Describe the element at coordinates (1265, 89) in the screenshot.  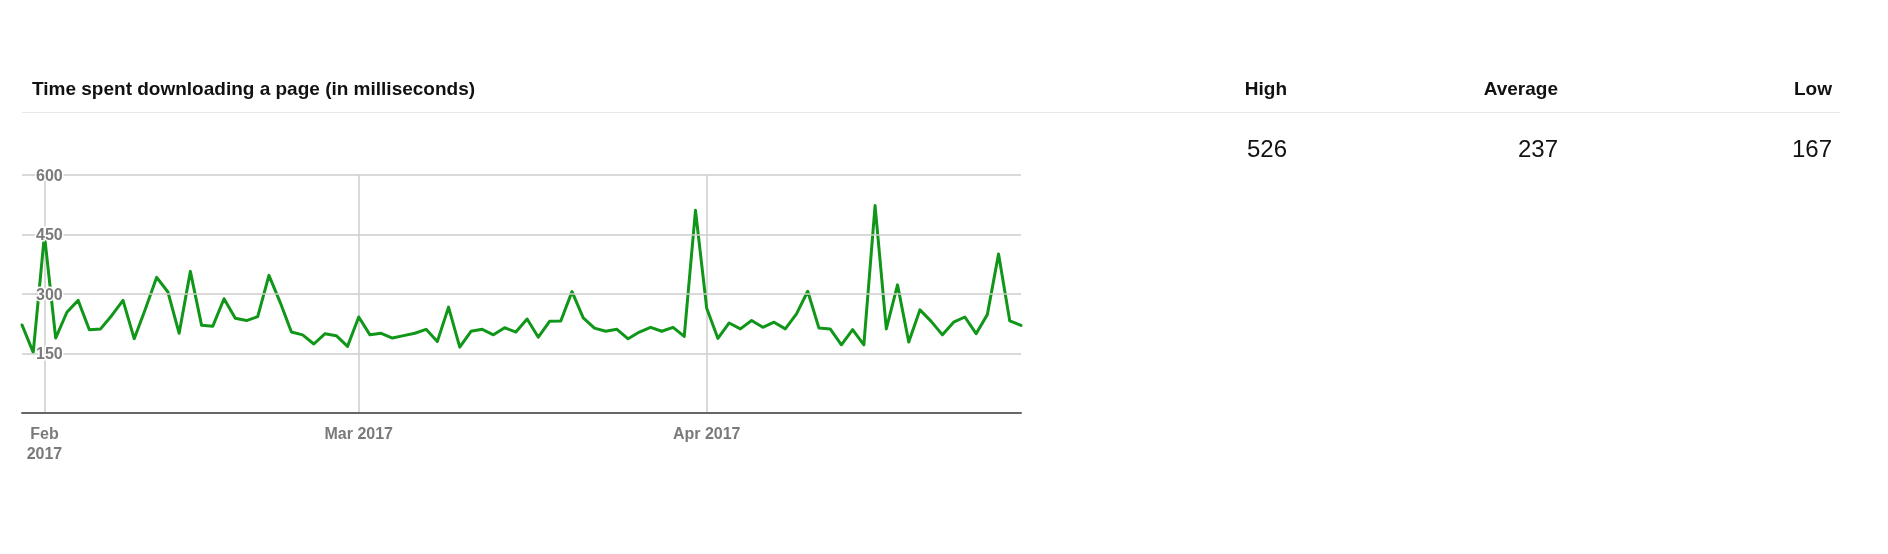
I see `text: High` at that location.